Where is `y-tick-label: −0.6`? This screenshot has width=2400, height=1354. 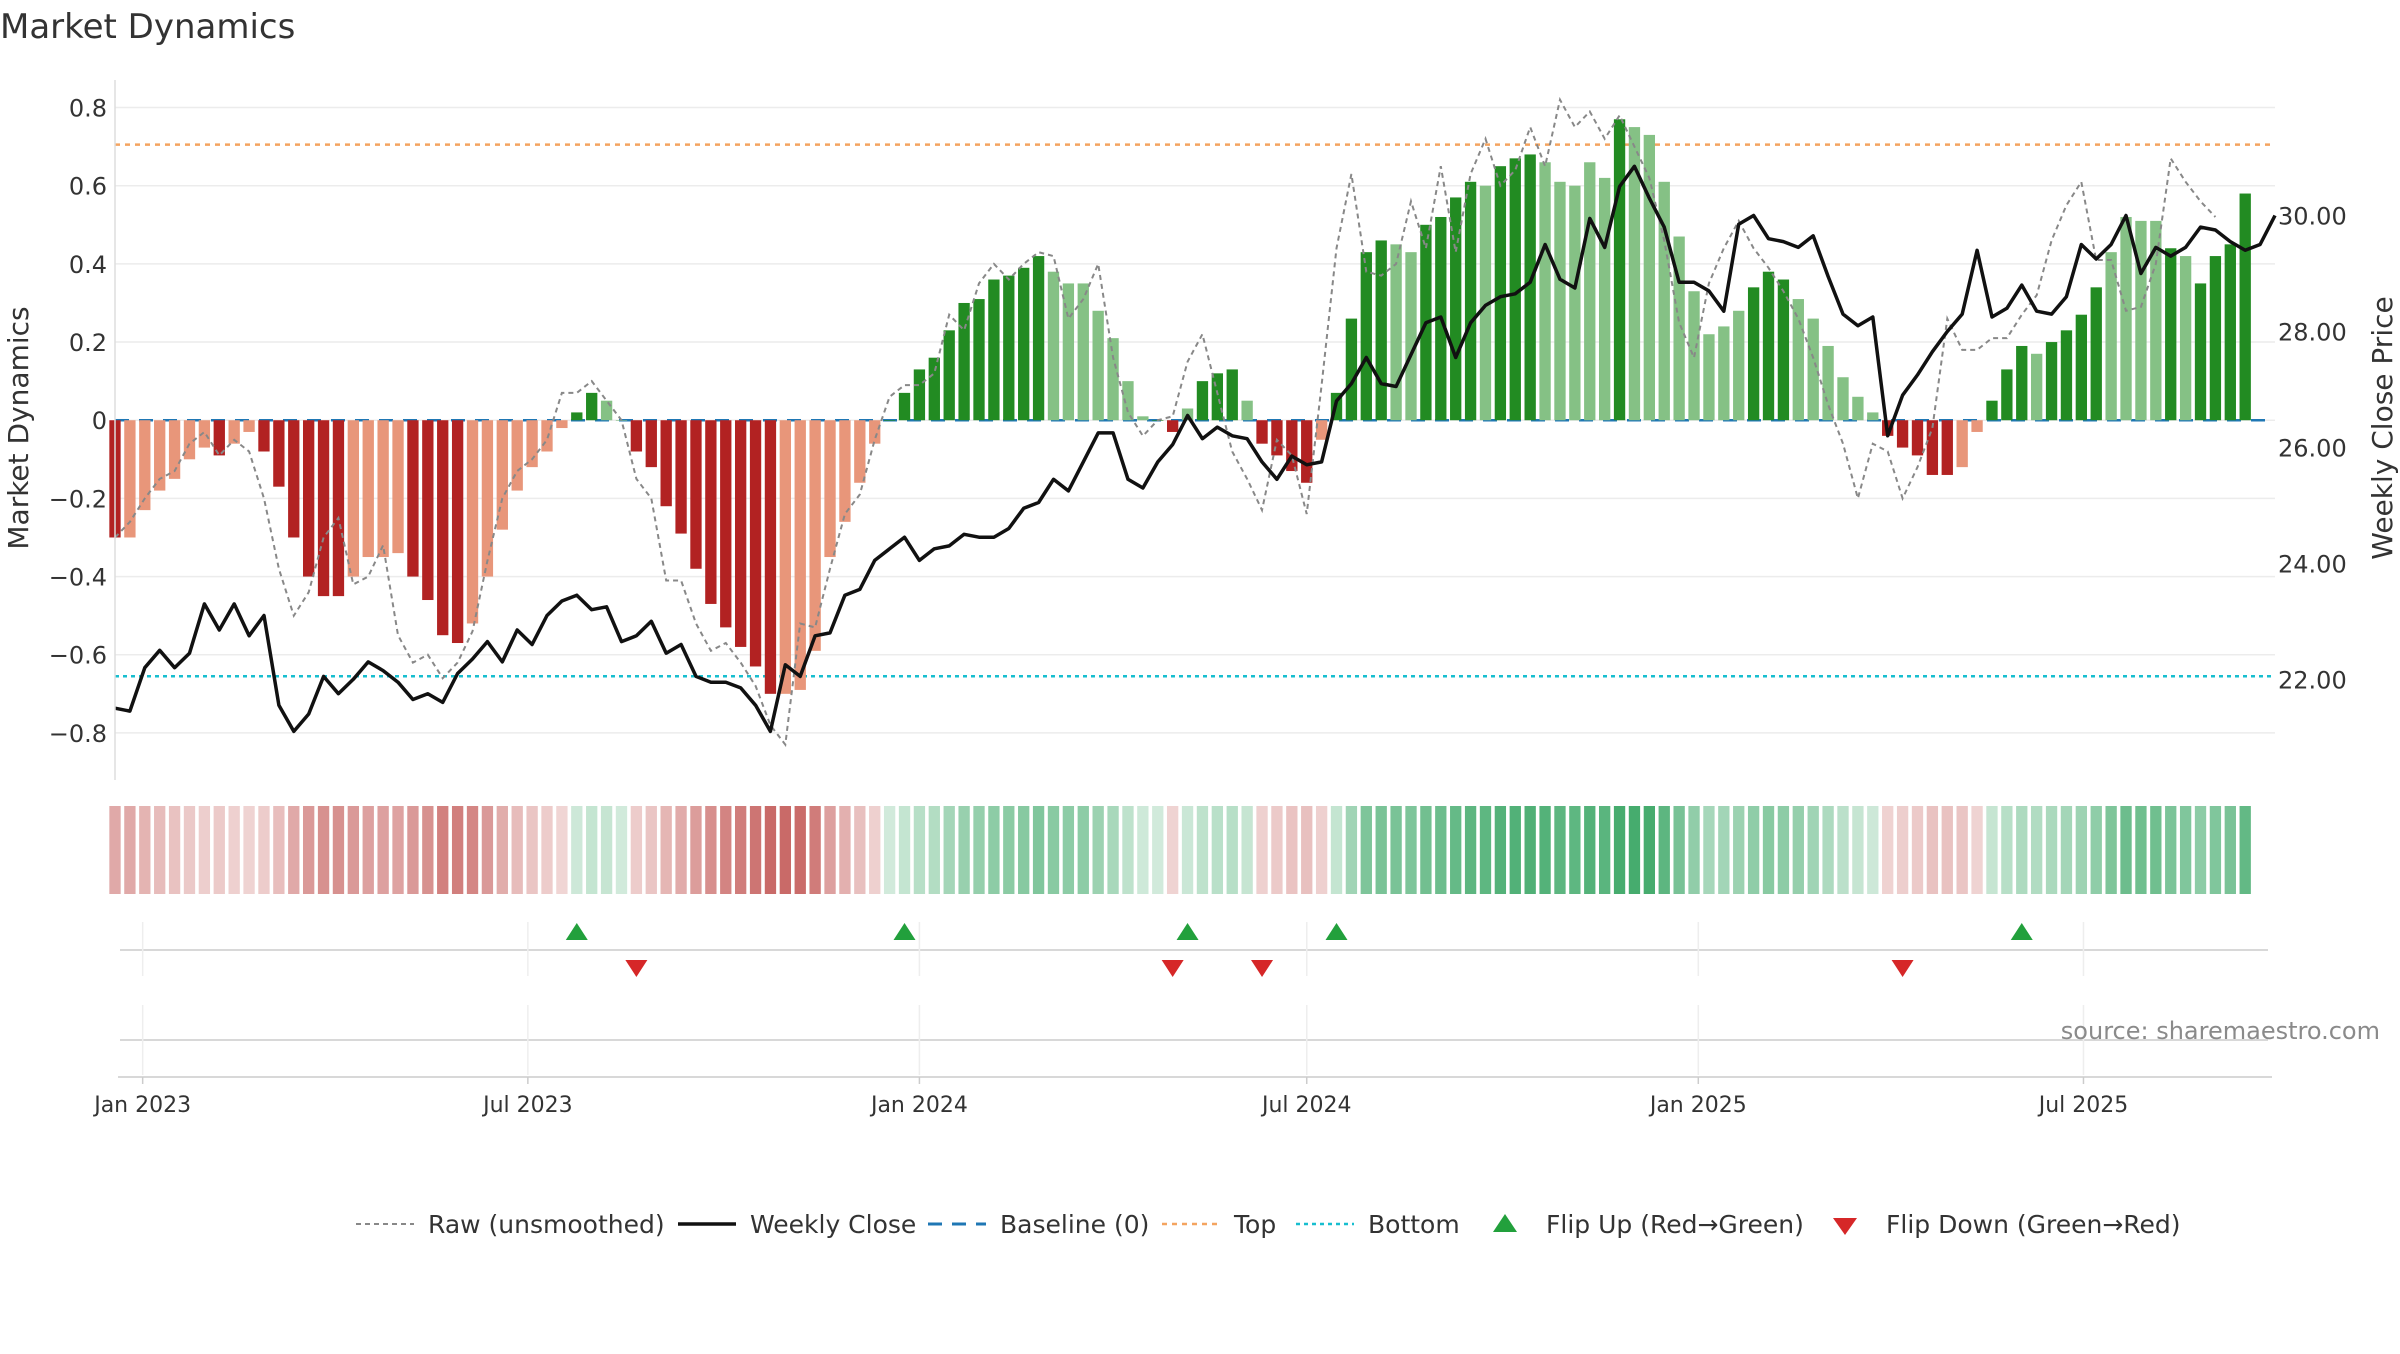
y-tick-label: −0.6 is located at coordinates (78, 656).